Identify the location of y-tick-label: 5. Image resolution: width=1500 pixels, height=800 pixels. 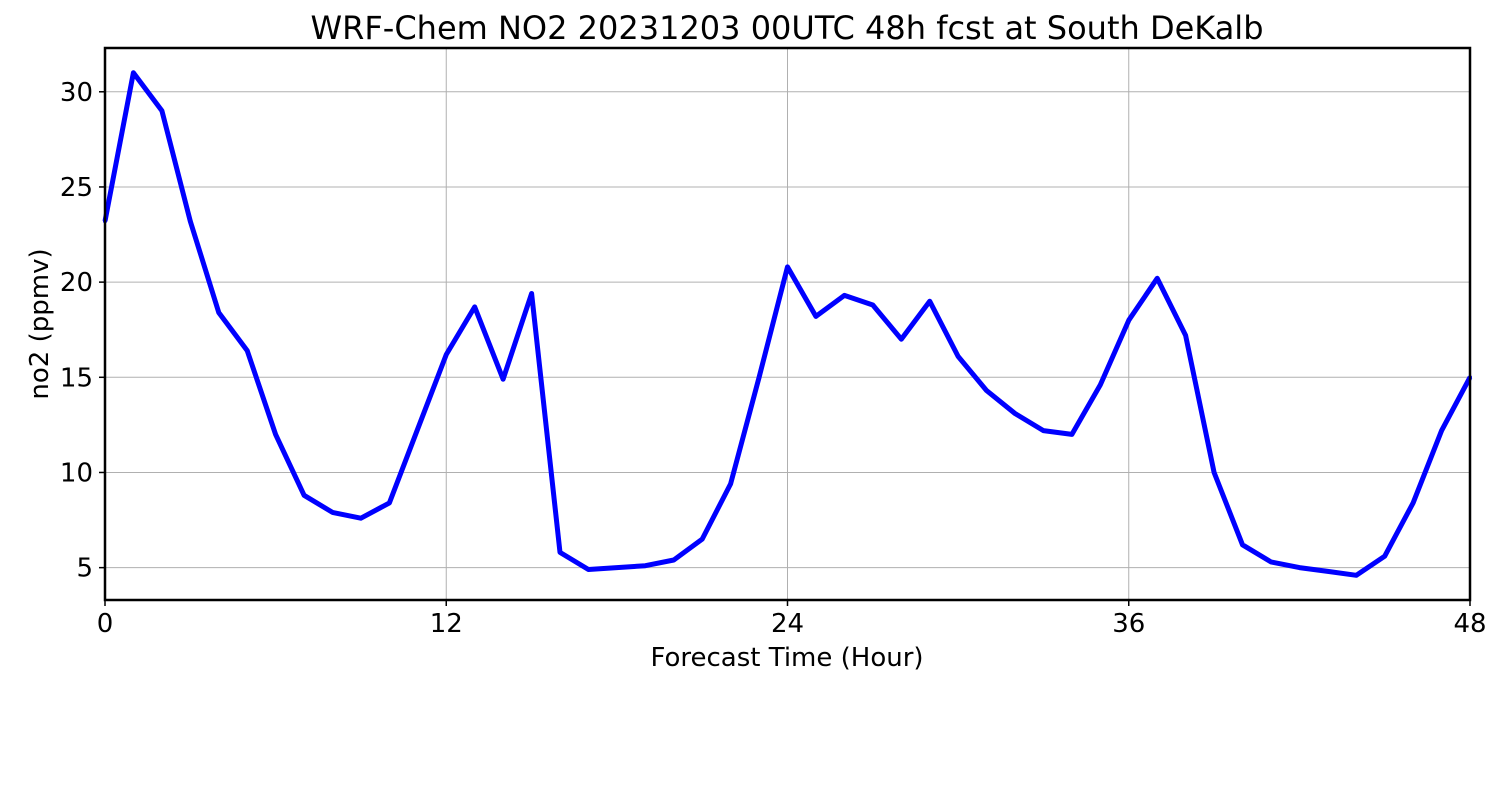
(84, 569).